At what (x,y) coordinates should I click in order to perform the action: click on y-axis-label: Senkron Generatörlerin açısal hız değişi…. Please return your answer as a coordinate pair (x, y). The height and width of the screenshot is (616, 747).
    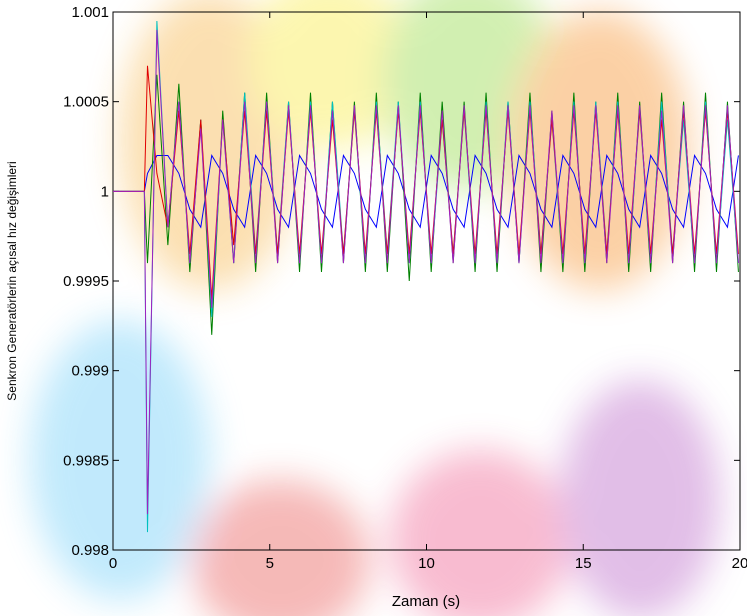
    Looking at the image, I should click on (12, 280).